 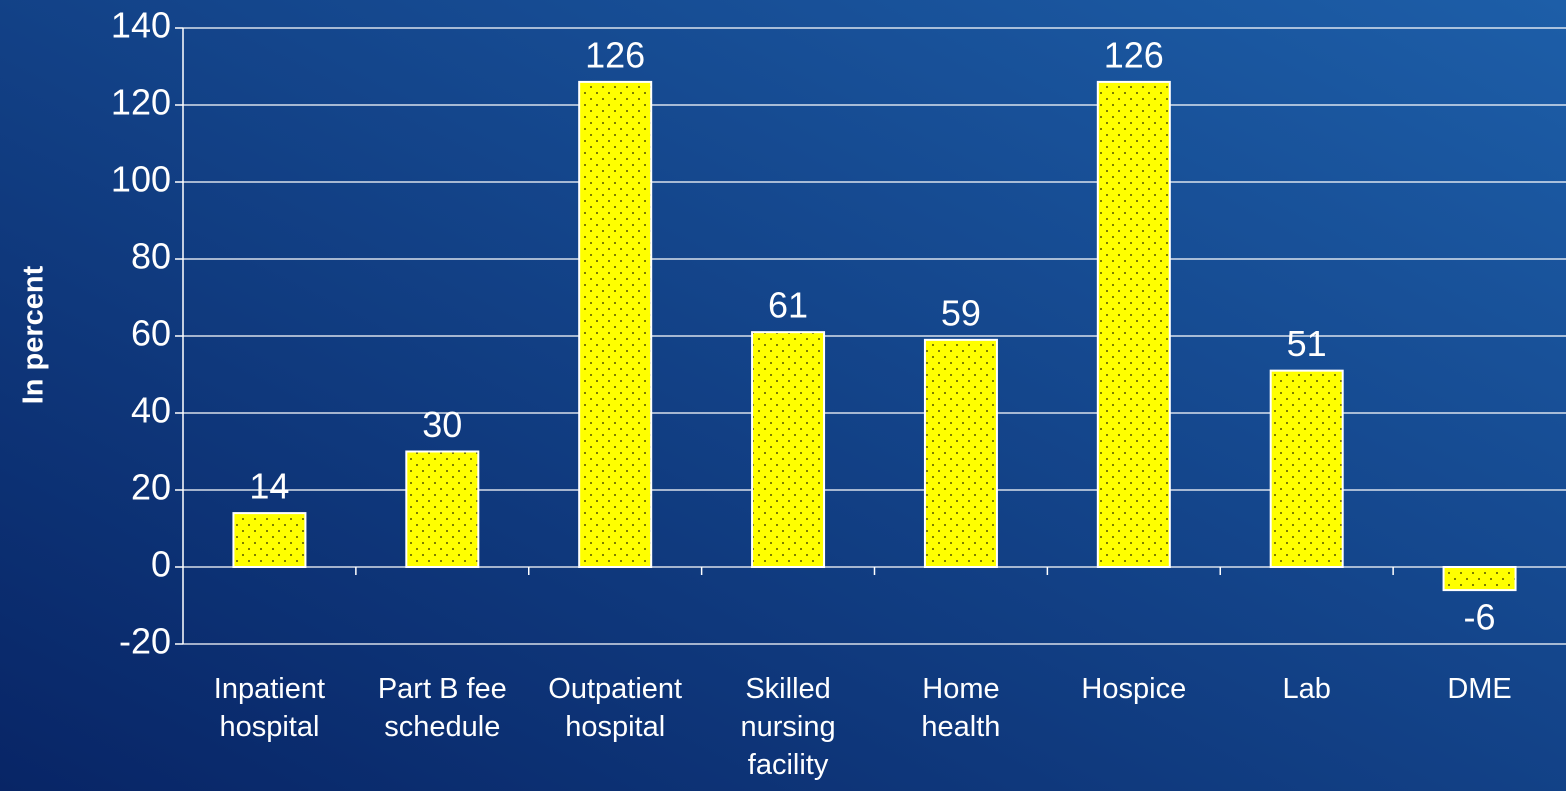 I want to click on data-label: 59, so click(x=961, y=312).